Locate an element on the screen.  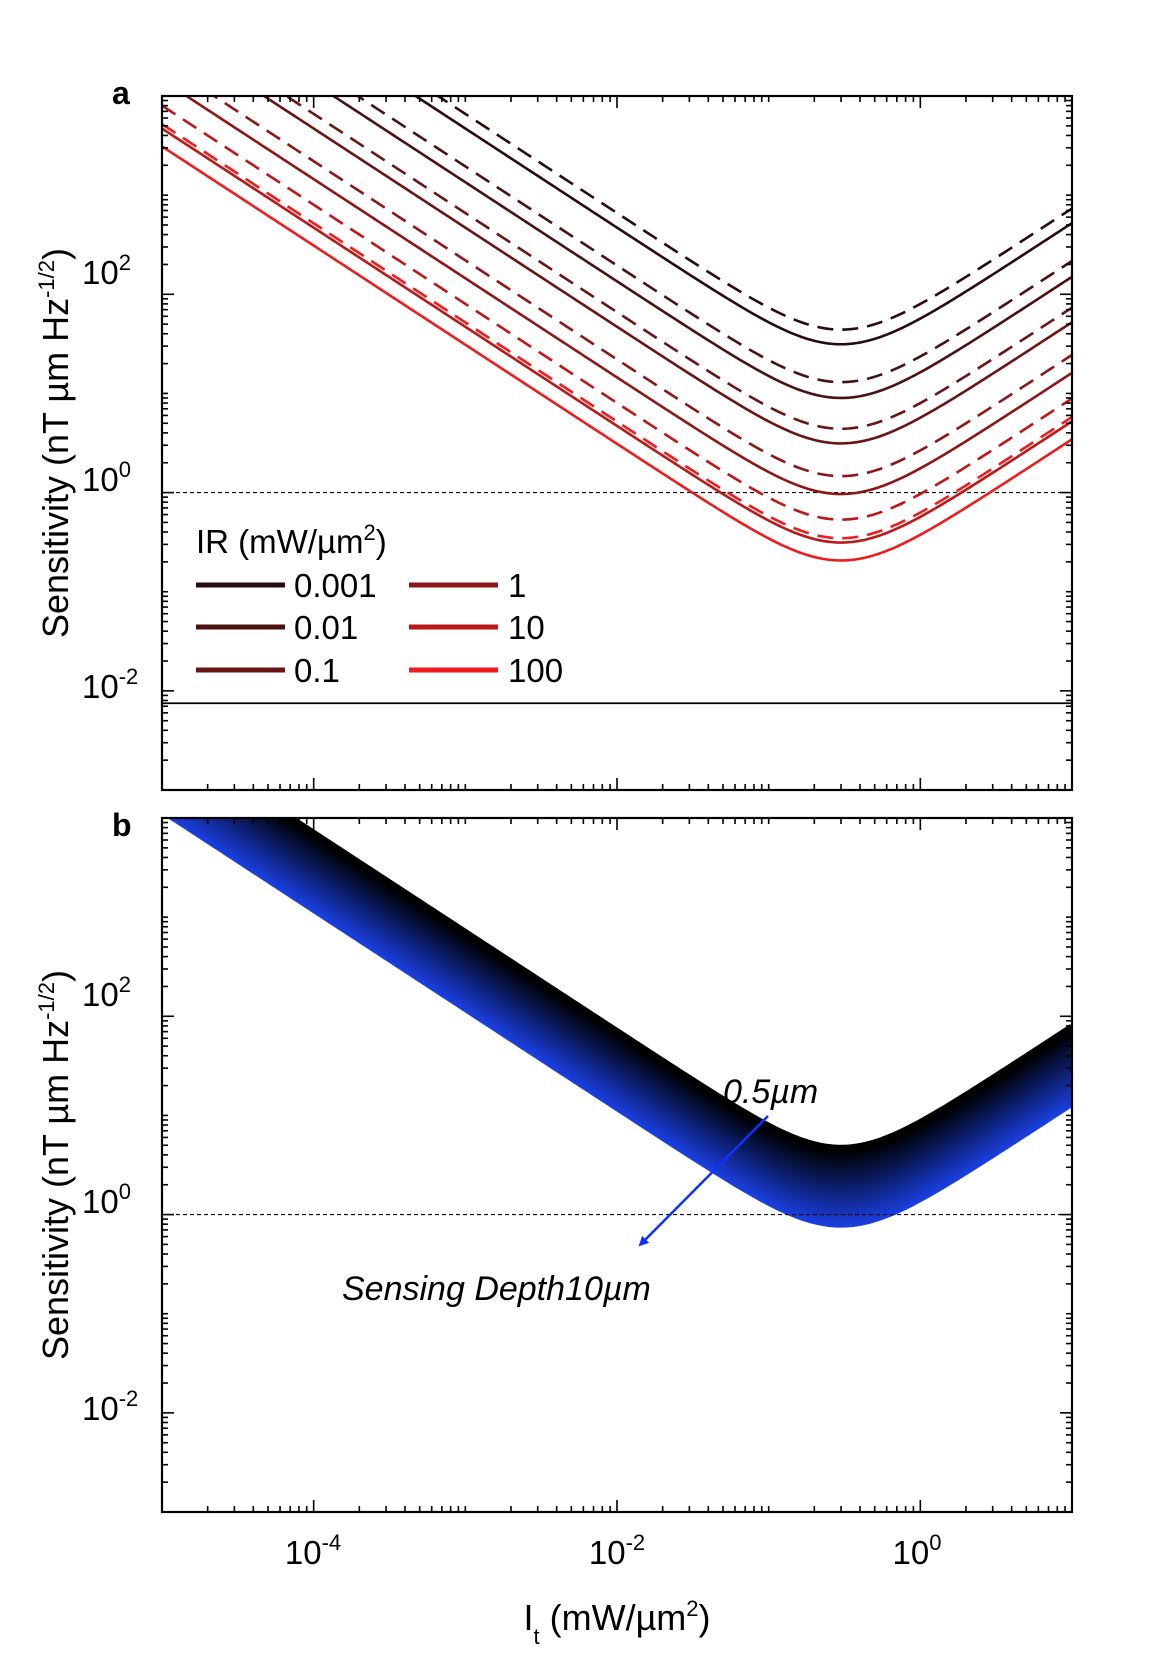
legend-label-0.1: 0.1 is located at coordinates (317, 670).